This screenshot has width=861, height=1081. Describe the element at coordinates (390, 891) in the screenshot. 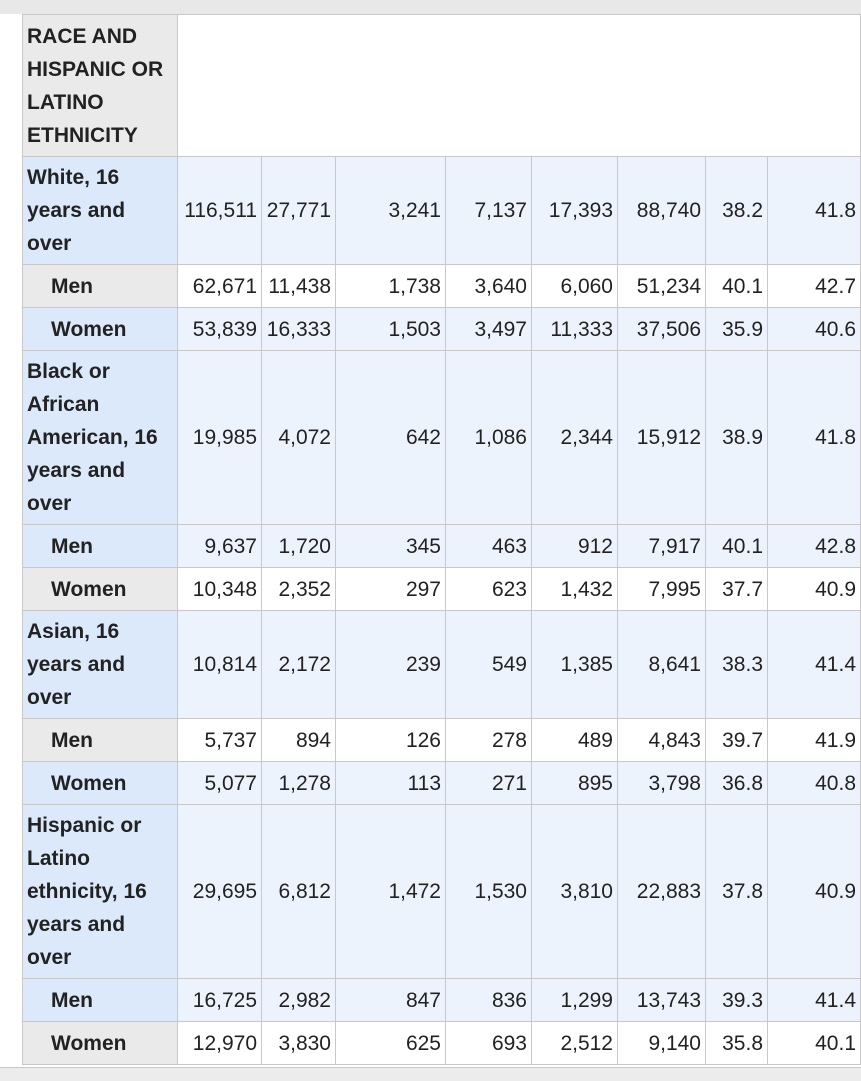

I see `table-cell: 1,472` at that location.